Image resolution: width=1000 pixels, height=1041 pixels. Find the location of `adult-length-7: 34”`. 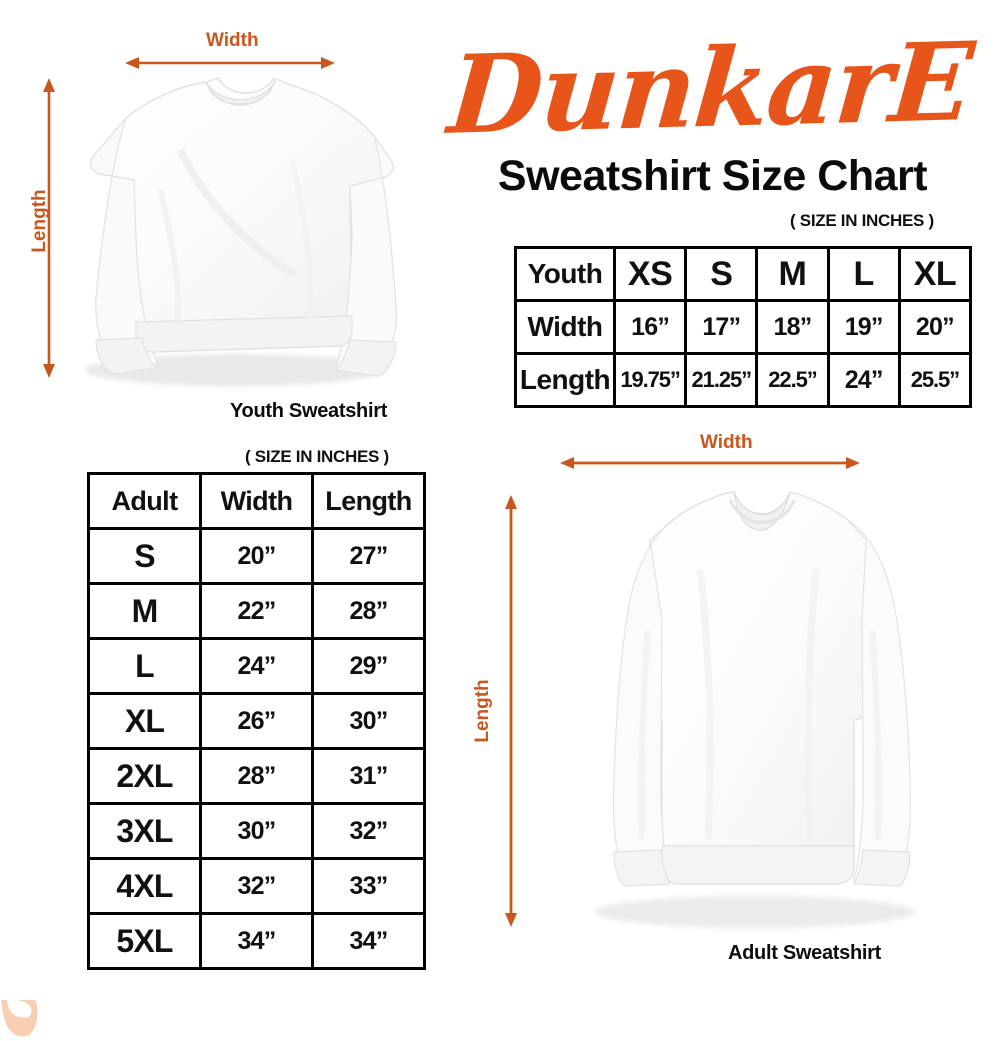

adult-length-7: 34” is located at coordinates (368, 941).